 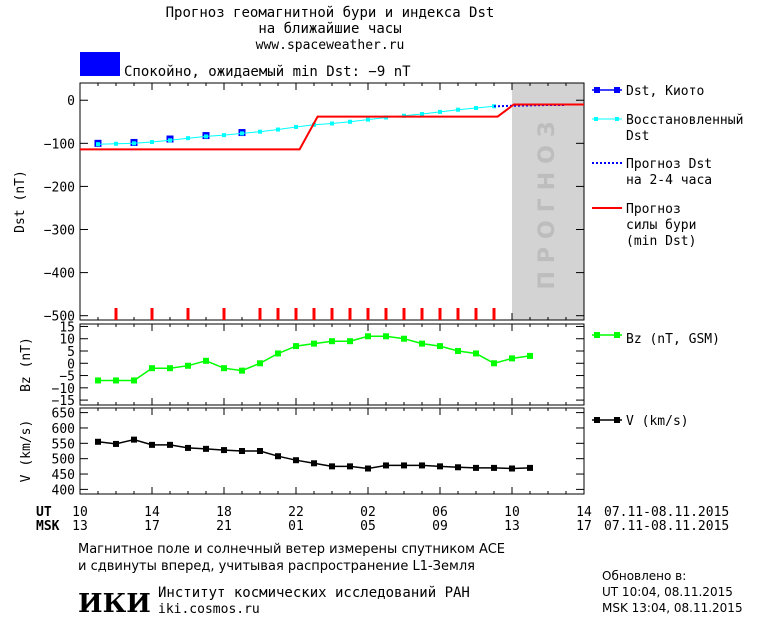 I want to click on bz-frame, so click(x=332, y=364).